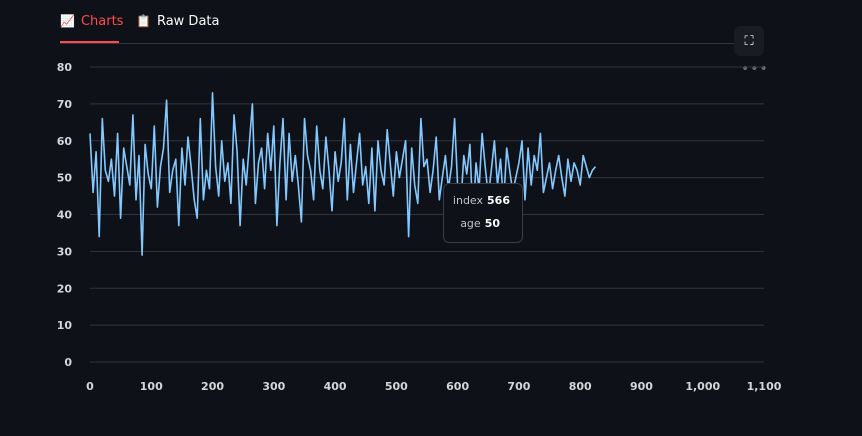 The image size is (862, 436). What do you see at coordinates (65, 288) in the screenshot?
I see `y-tick-label: 20` at bounding box center [65, 288].